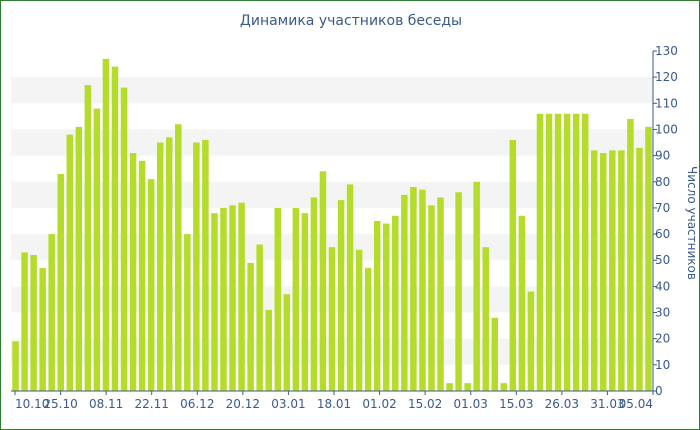  What do you see at coordinates (662, 313) in the screenshot?
I see `y-tick-label: 30` at bounding box center [662, 313].